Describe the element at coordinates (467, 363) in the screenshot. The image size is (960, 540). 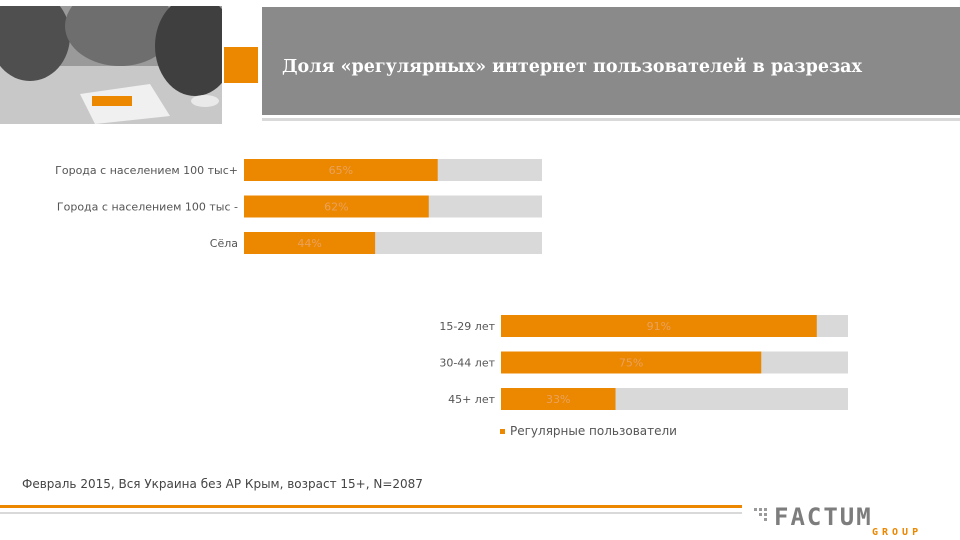
I see `category-label: 30-44 лет` at that location.